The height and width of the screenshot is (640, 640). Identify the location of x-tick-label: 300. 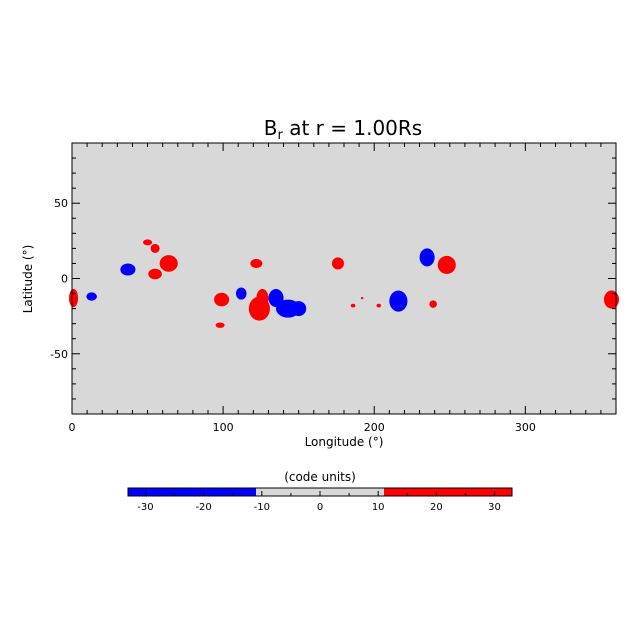
(525, 427).